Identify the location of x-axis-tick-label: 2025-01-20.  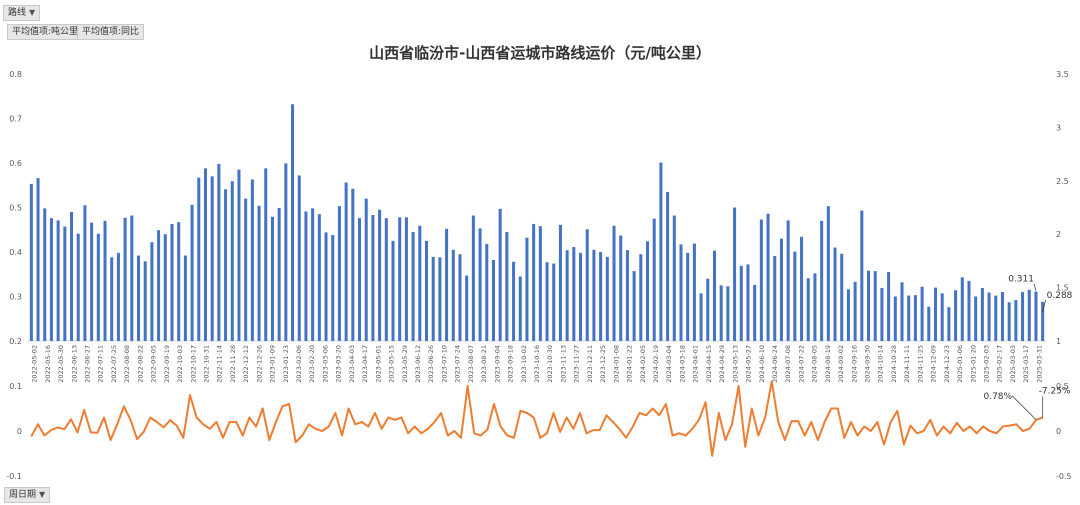
(973, 364).